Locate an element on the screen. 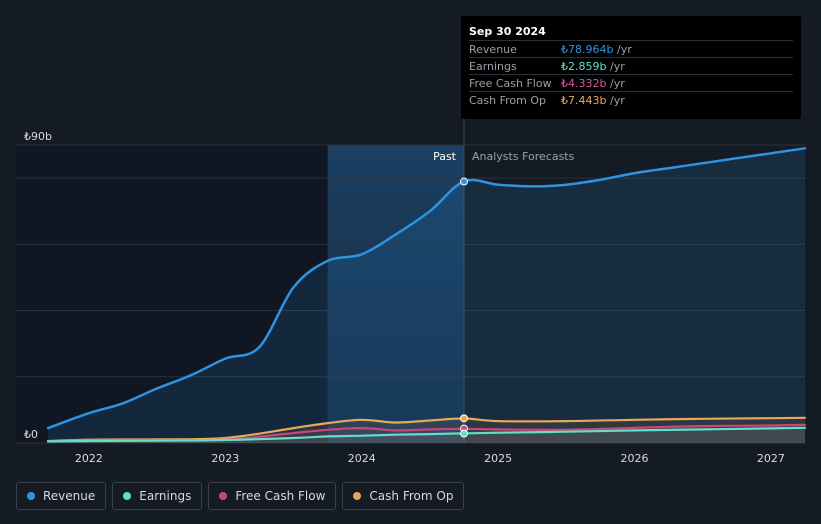 The height and width of the screenshot is (524, 821). series-line-earnings is located at coordinates (426, 434).